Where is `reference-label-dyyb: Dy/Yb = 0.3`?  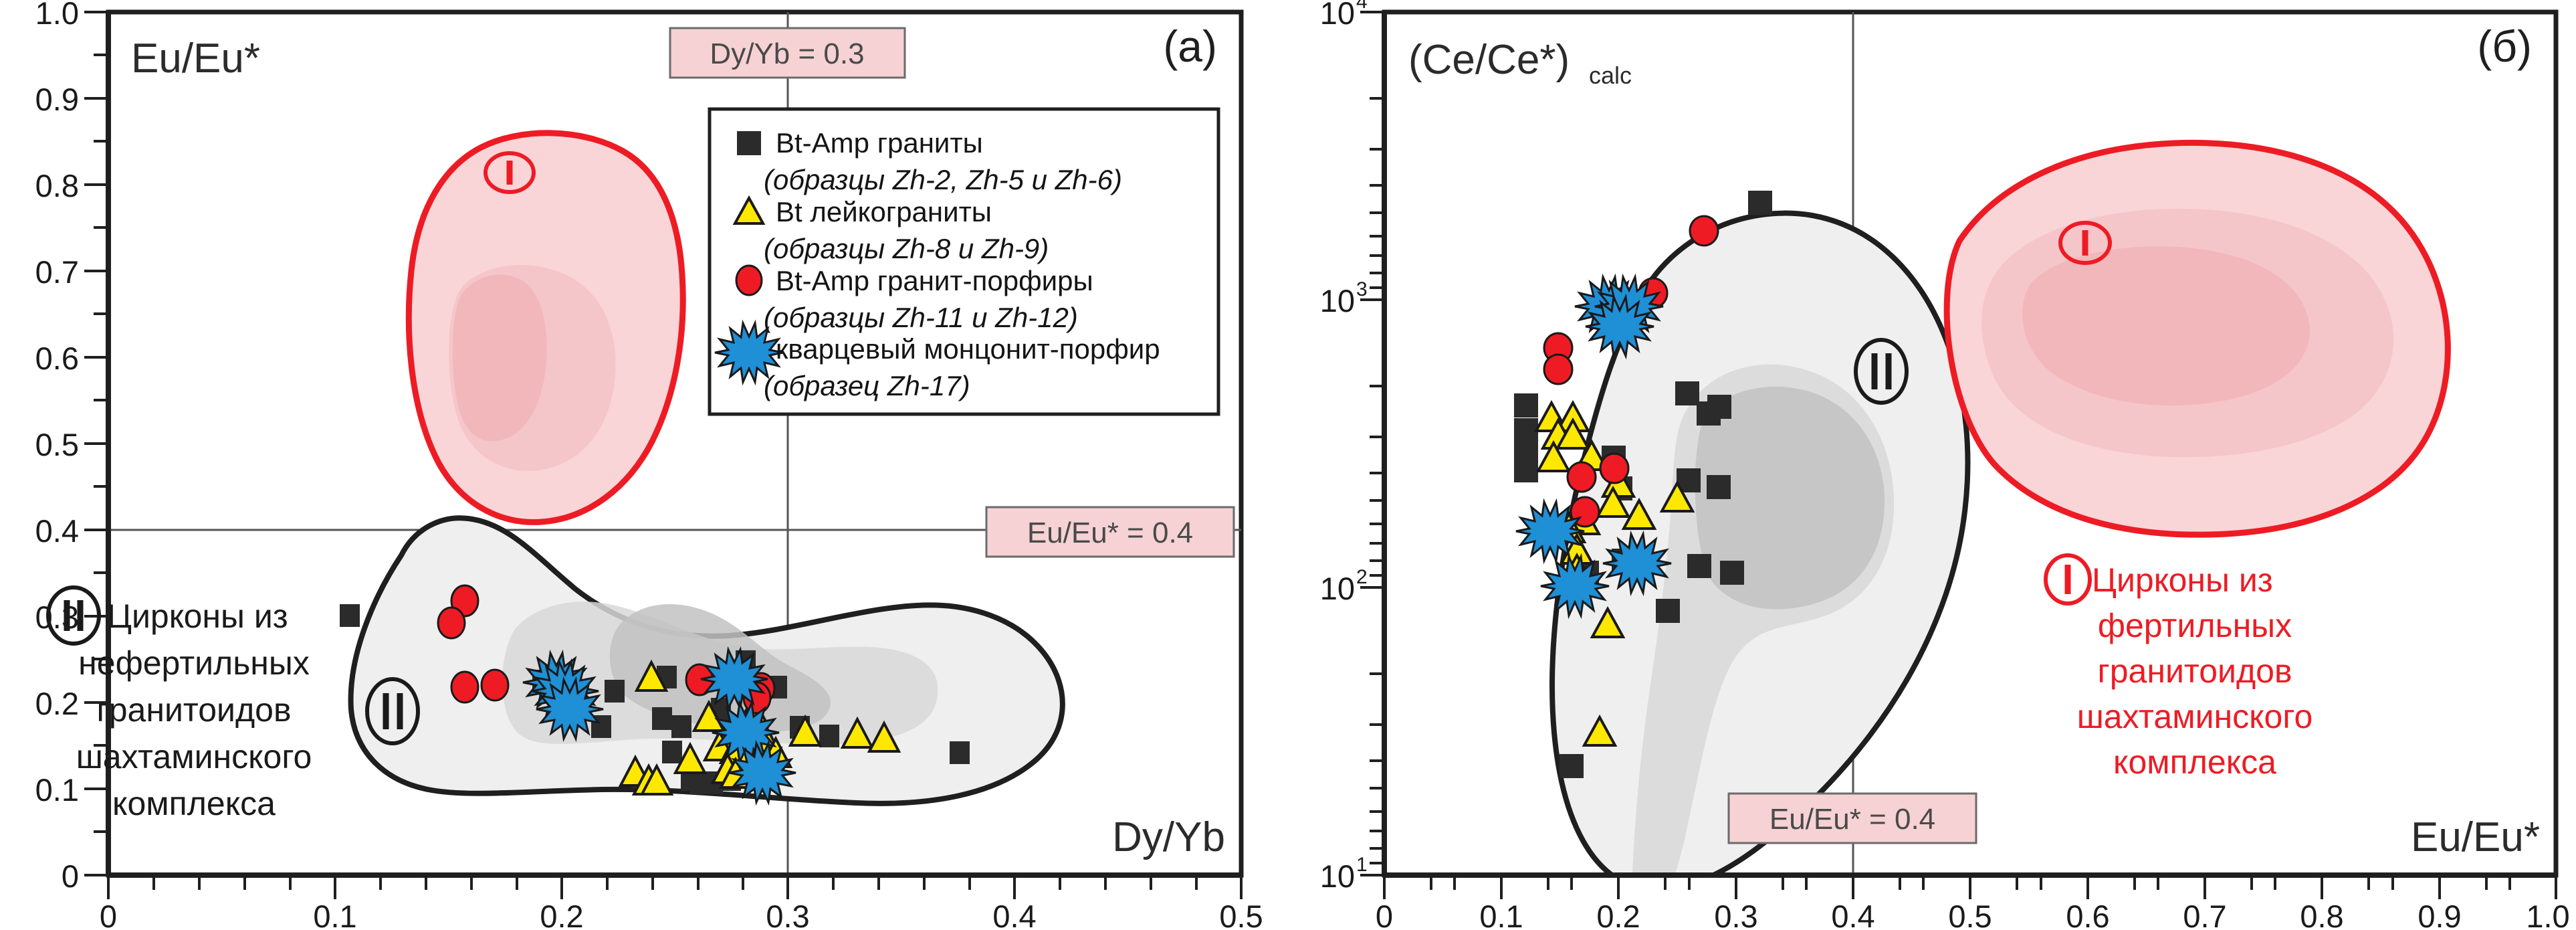 reference-label-dyyb: Dy/Yb = 0.3 is located at coordinates (787, 53).